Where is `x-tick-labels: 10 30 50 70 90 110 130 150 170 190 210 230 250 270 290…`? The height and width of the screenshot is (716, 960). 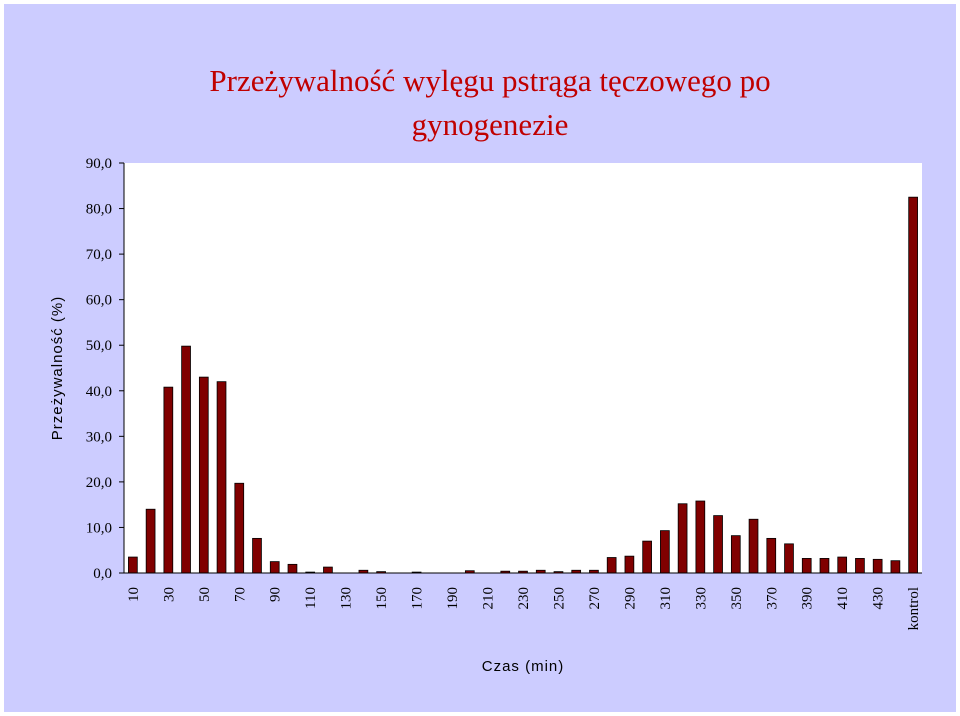
x-tick-labels: 10 30 50 70 90 110 130 150 170 190 210 230 250 270 290… is located at coordinates (524, 608).